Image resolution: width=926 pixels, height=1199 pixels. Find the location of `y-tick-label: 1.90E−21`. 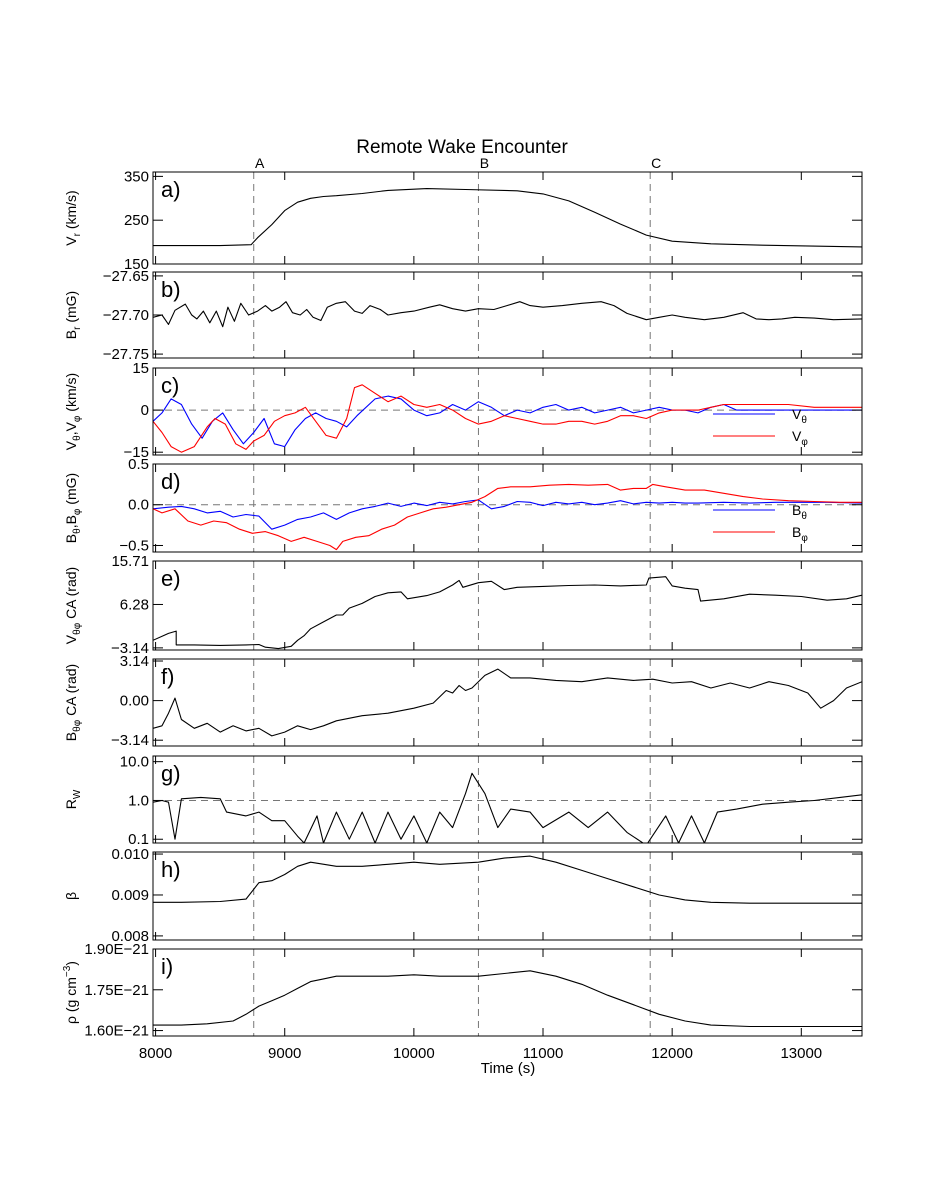

y-tick-label: 1.90E−21 is located at coordinates (116, 949).